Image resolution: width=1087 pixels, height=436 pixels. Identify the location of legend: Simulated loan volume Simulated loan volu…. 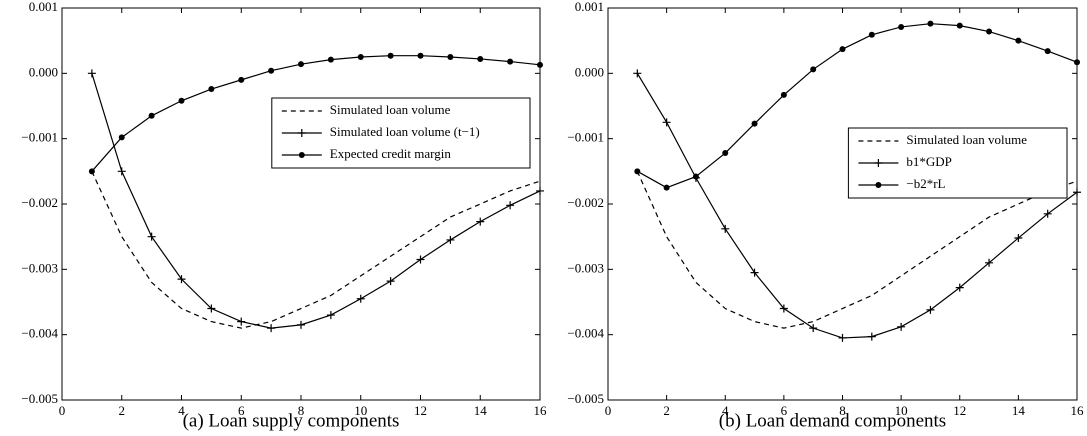
(401, 133).